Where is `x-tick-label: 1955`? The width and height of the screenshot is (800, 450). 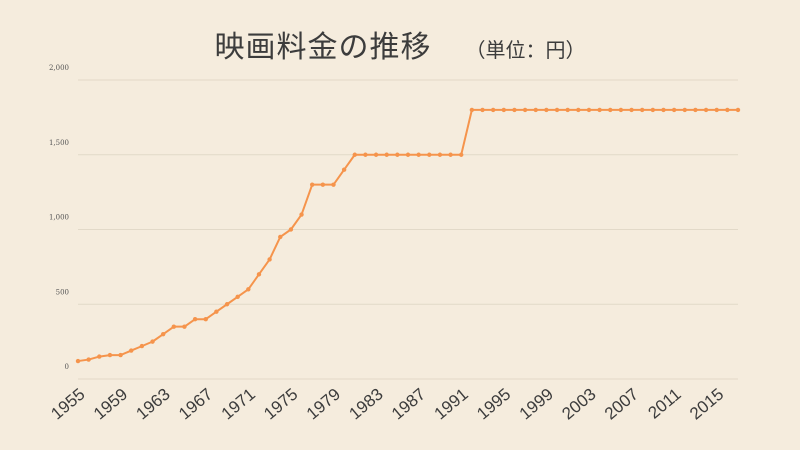
x-tick-label: 1955 is located at coordinates (67, 404).